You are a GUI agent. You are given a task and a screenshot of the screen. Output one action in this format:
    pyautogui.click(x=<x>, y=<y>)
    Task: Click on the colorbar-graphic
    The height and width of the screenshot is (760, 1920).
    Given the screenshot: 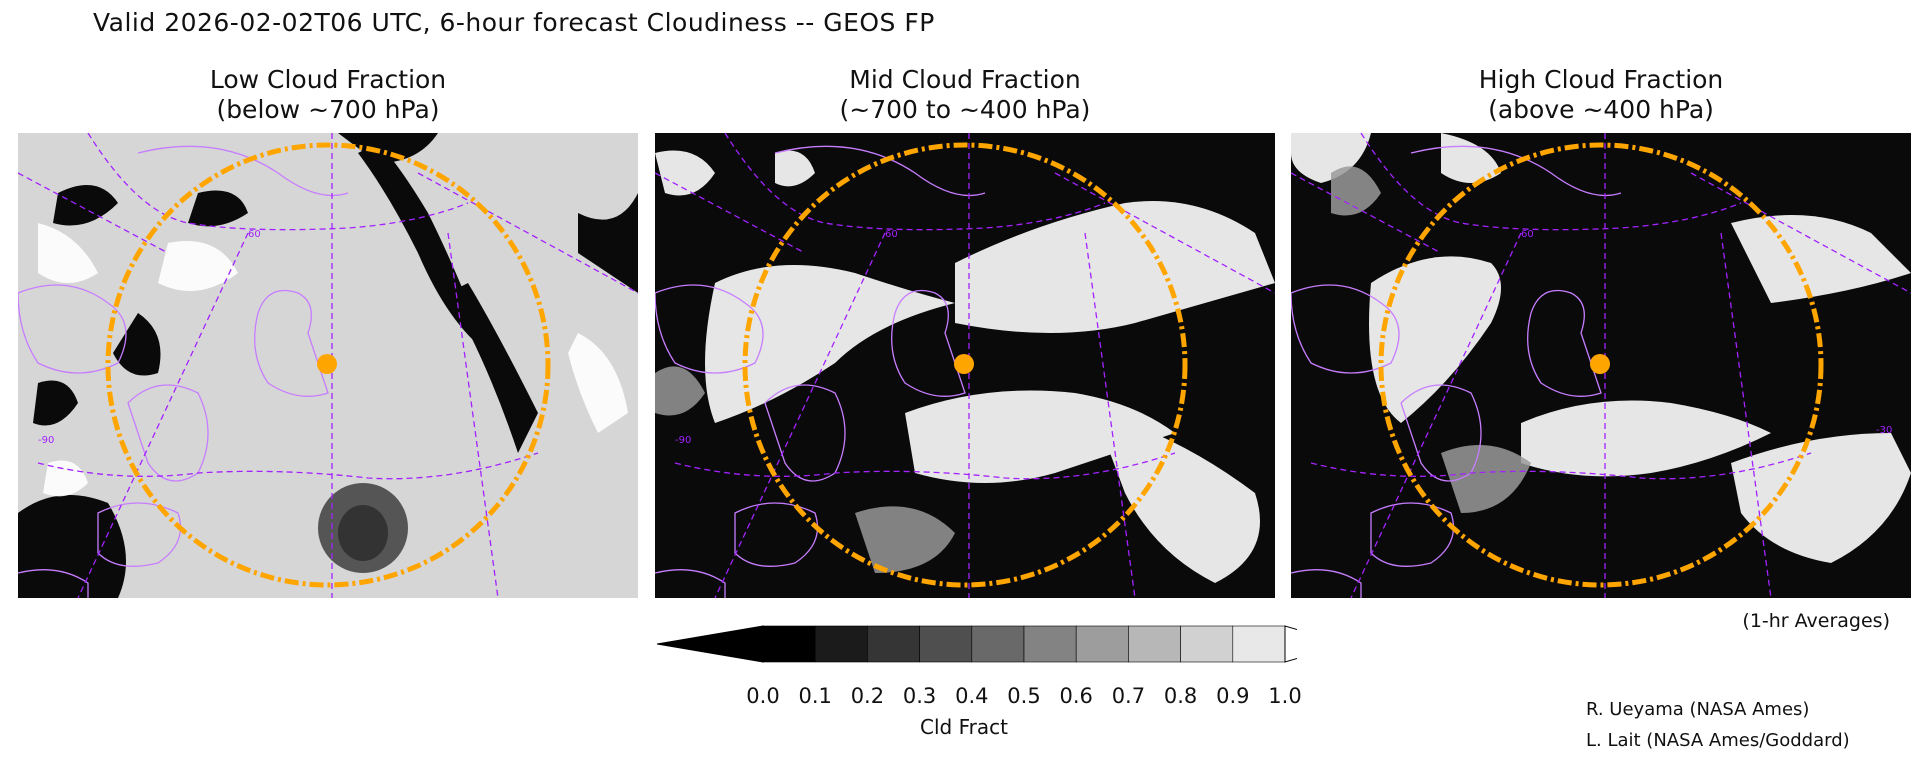 What is the action you would take?
    pyautogui.click(x=1002, y=644)
    